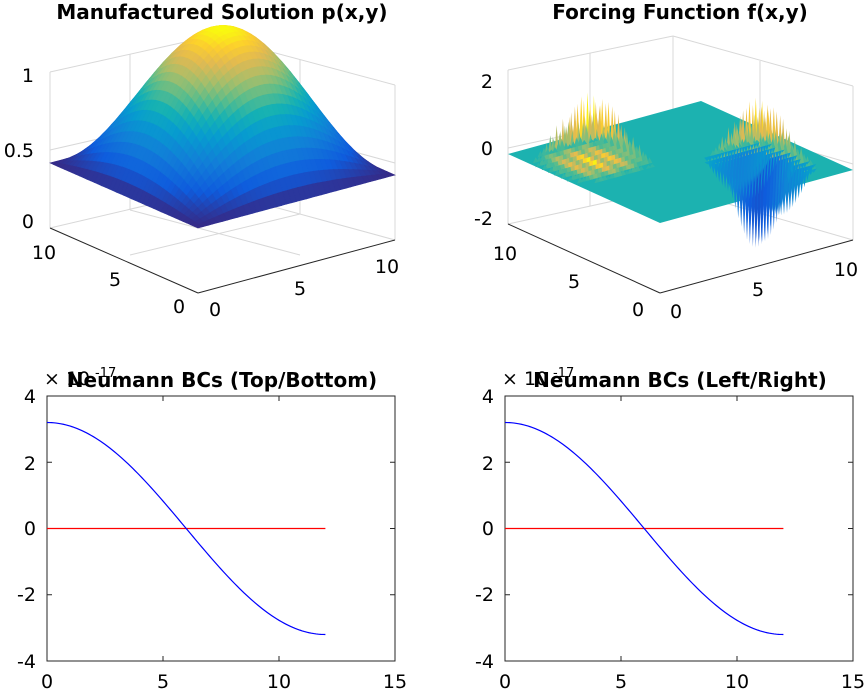  What do you see at coordinates (853, 681) in the screenshot?
I see `p4-x-tick-15: 15` at bounding box center [853, 681].